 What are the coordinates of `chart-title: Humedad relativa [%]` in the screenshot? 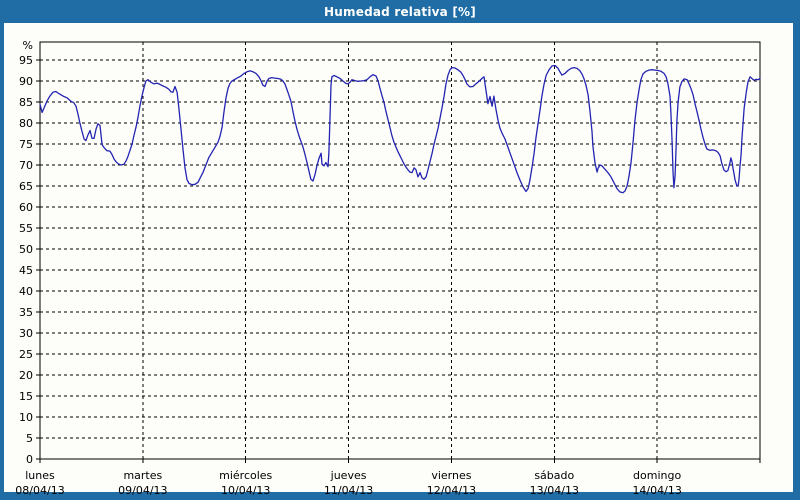 It's located at (400, 11).